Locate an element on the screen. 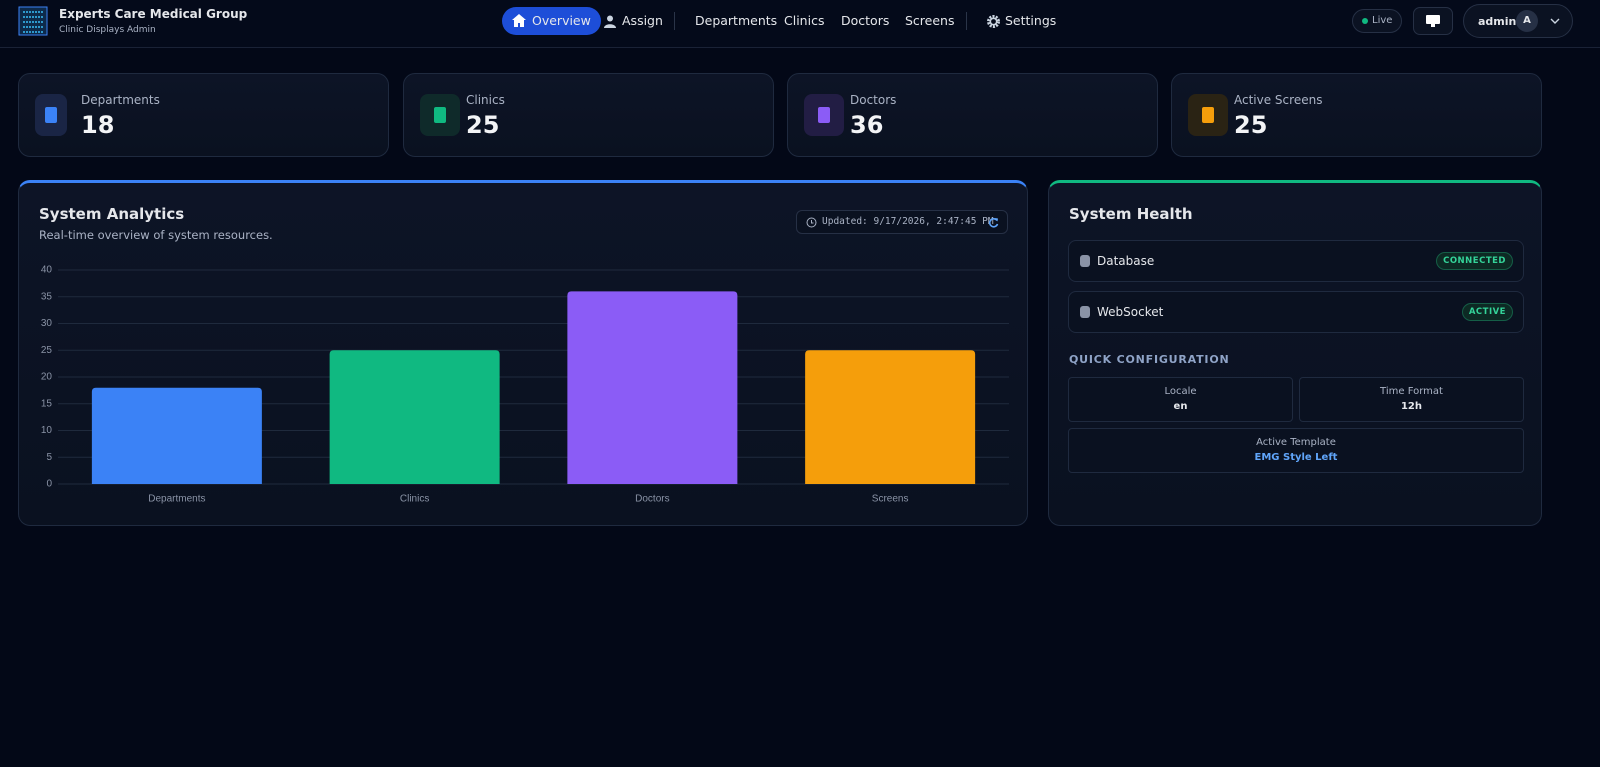 The height and width of the screenshot is (767, 1600). y-tick-label: 25 is located at coordinates (47, 350).